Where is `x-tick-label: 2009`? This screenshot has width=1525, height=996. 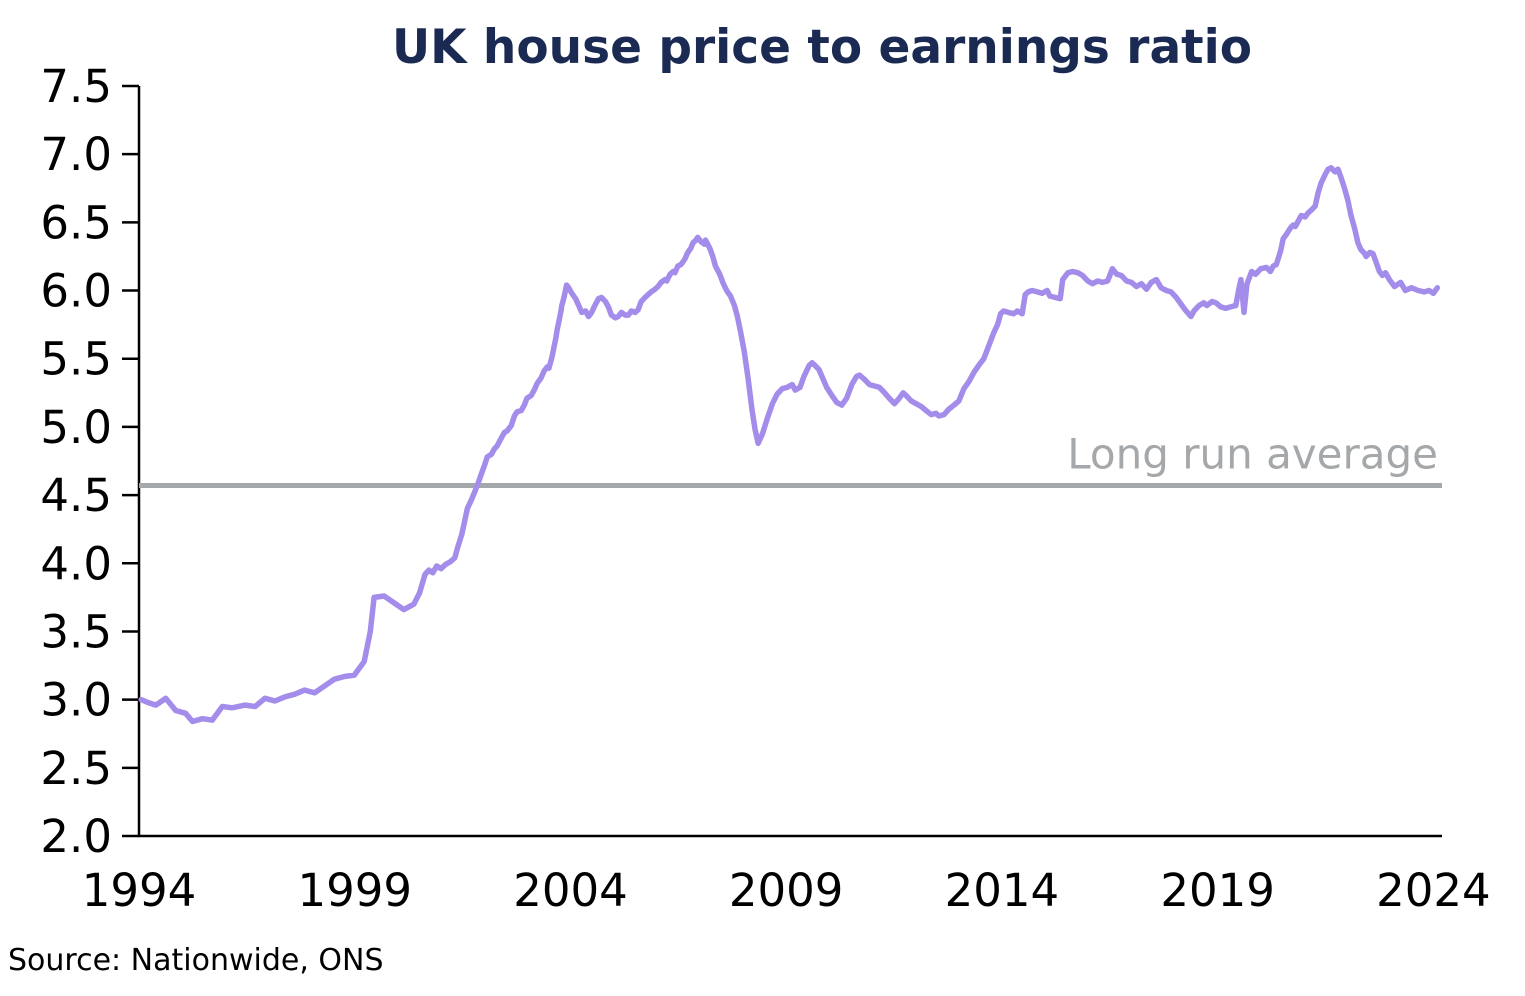 x-tick-label: 2009 is located at coordinates (786, 890).